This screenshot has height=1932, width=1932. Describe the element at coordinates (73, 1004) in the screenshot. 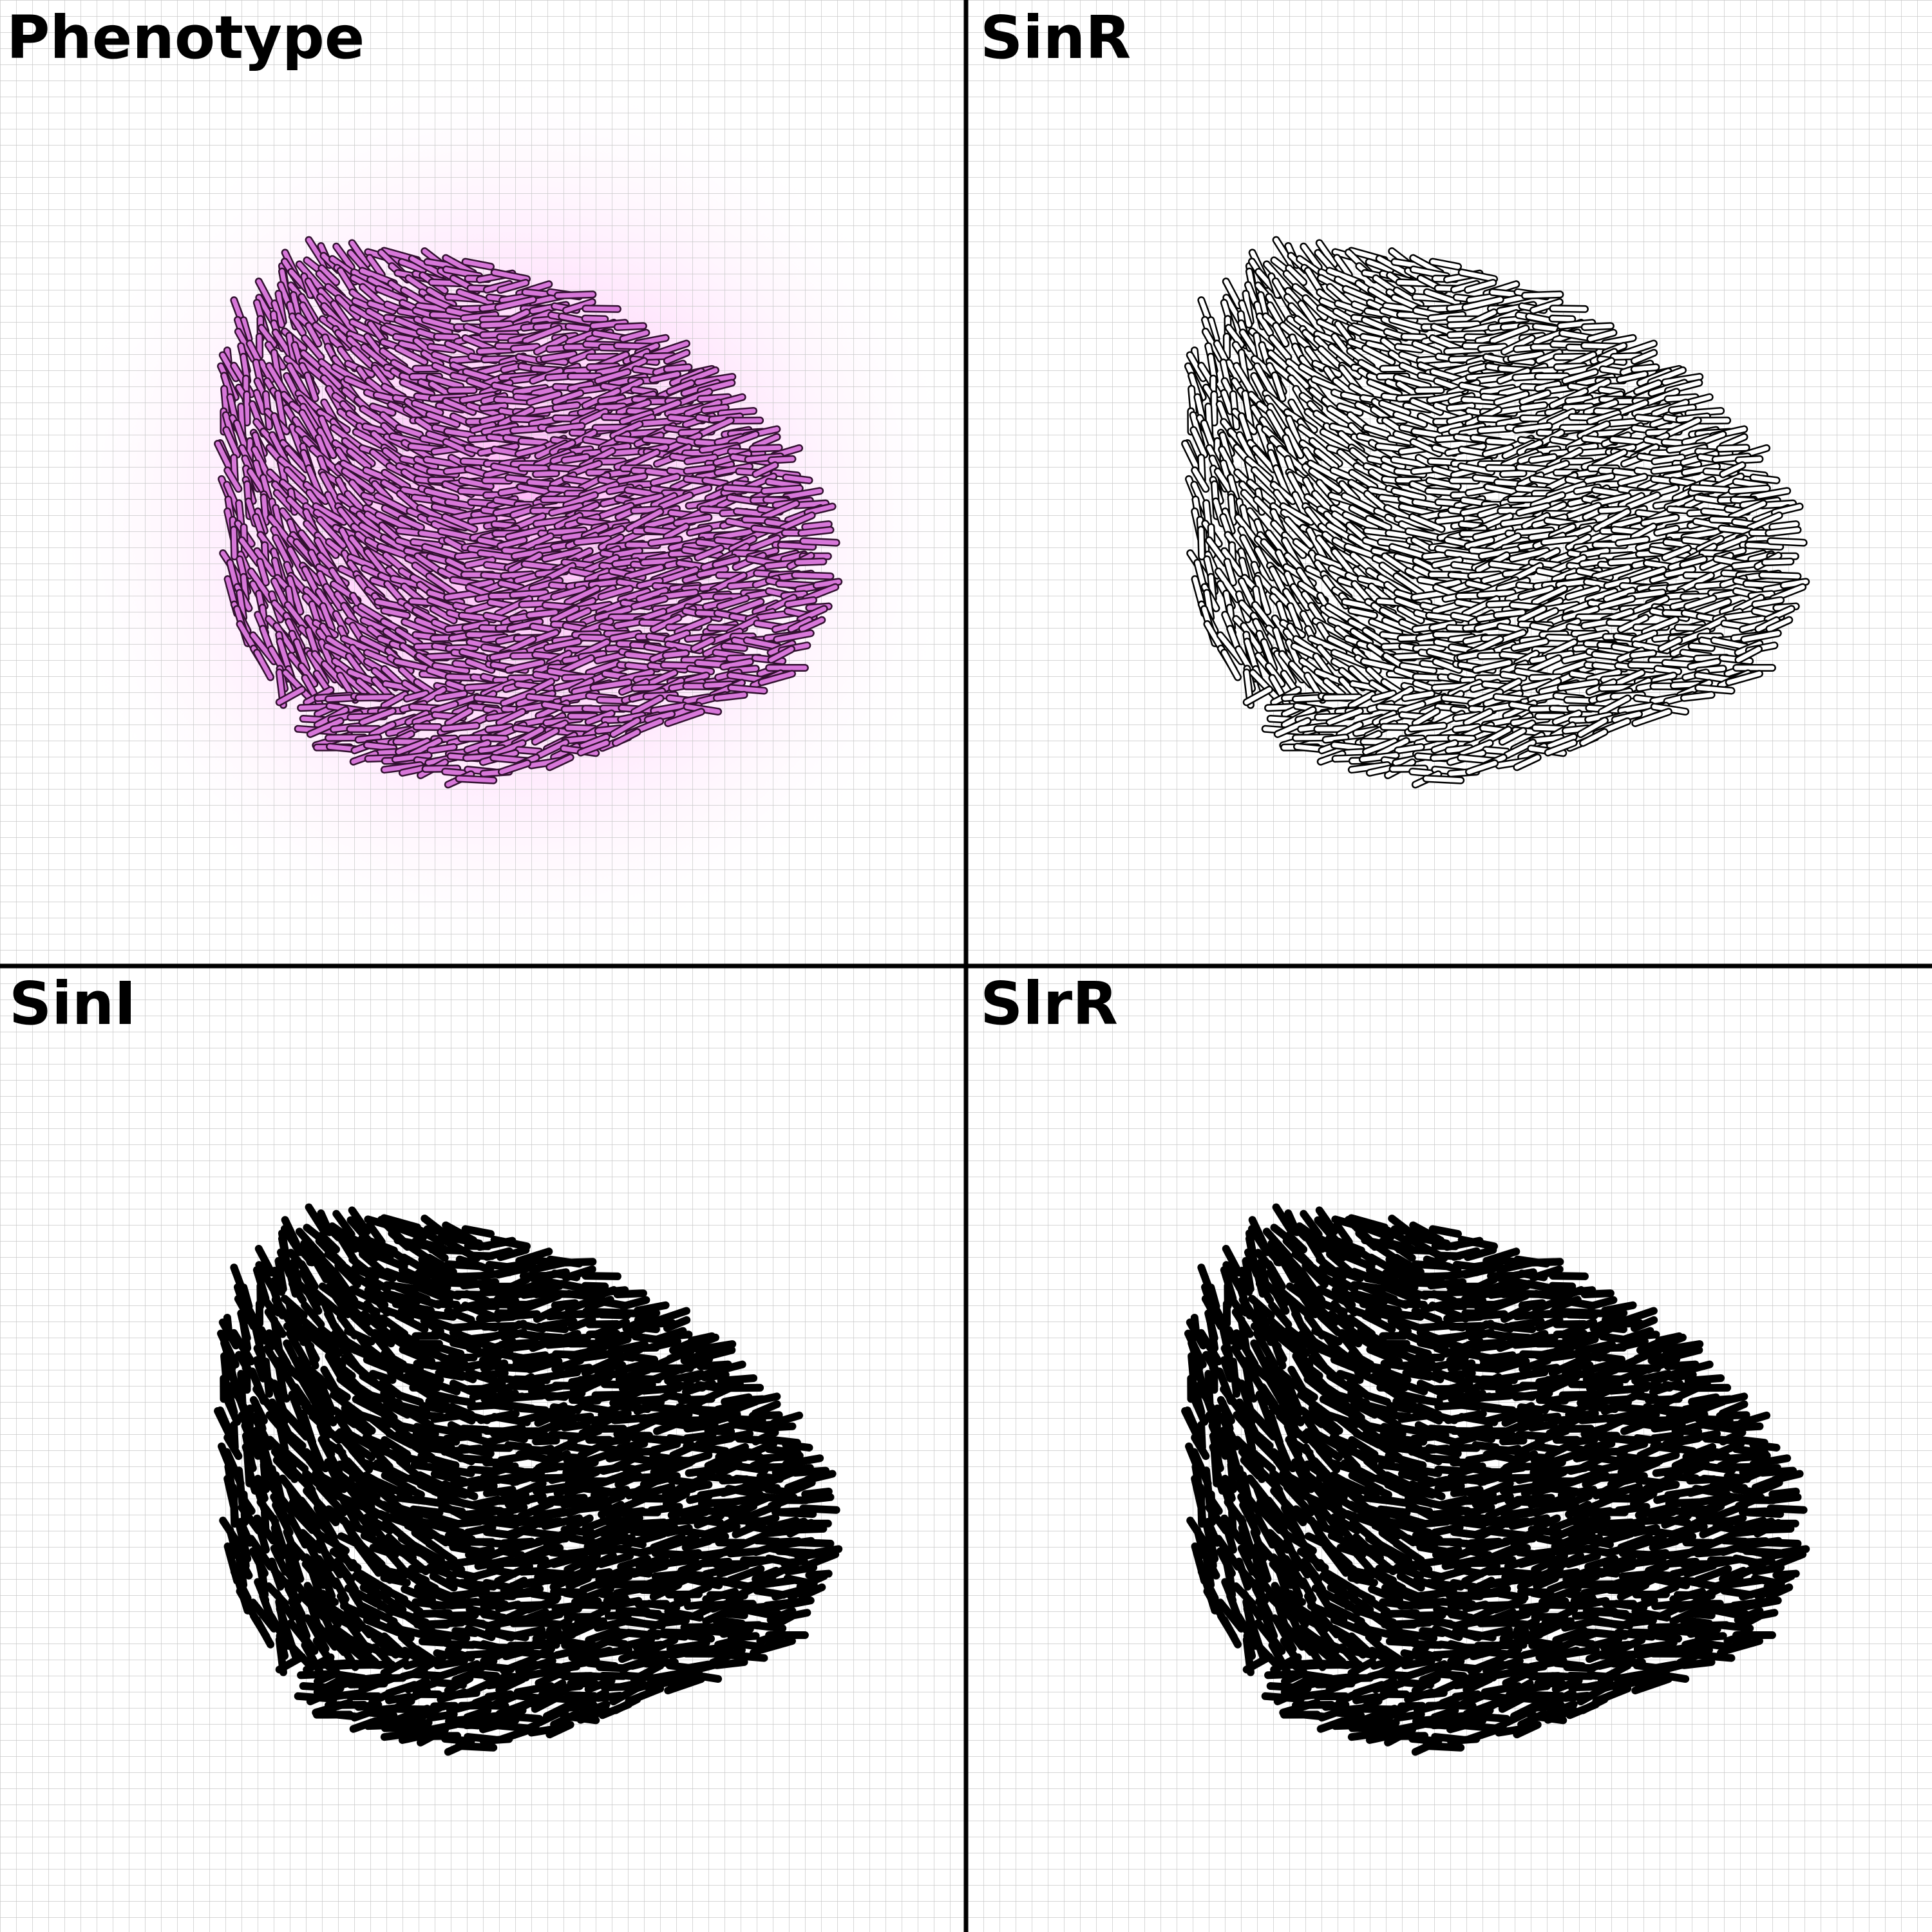

I see `panel-title: SinI` at that location.